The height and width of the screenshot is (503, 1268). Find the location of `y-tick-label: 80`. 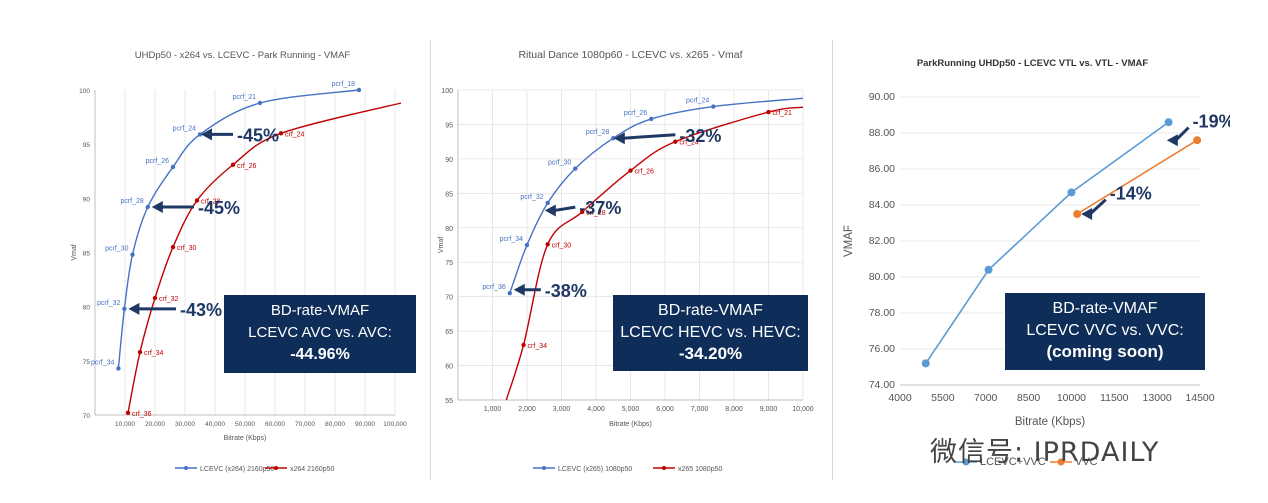

y-tick-label: 80 is located at coordinates (87, 308).